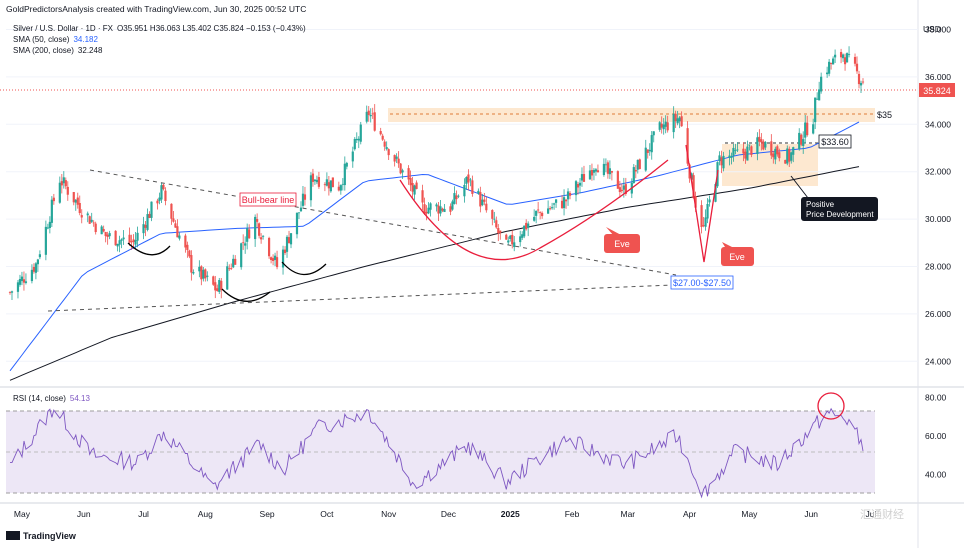 This screenshot has height=548, width=964. What do you see at coordinates (41, 536) in the screenshot?
I see `tradingview-logo: TradingView` at bounding box center [41, 536].